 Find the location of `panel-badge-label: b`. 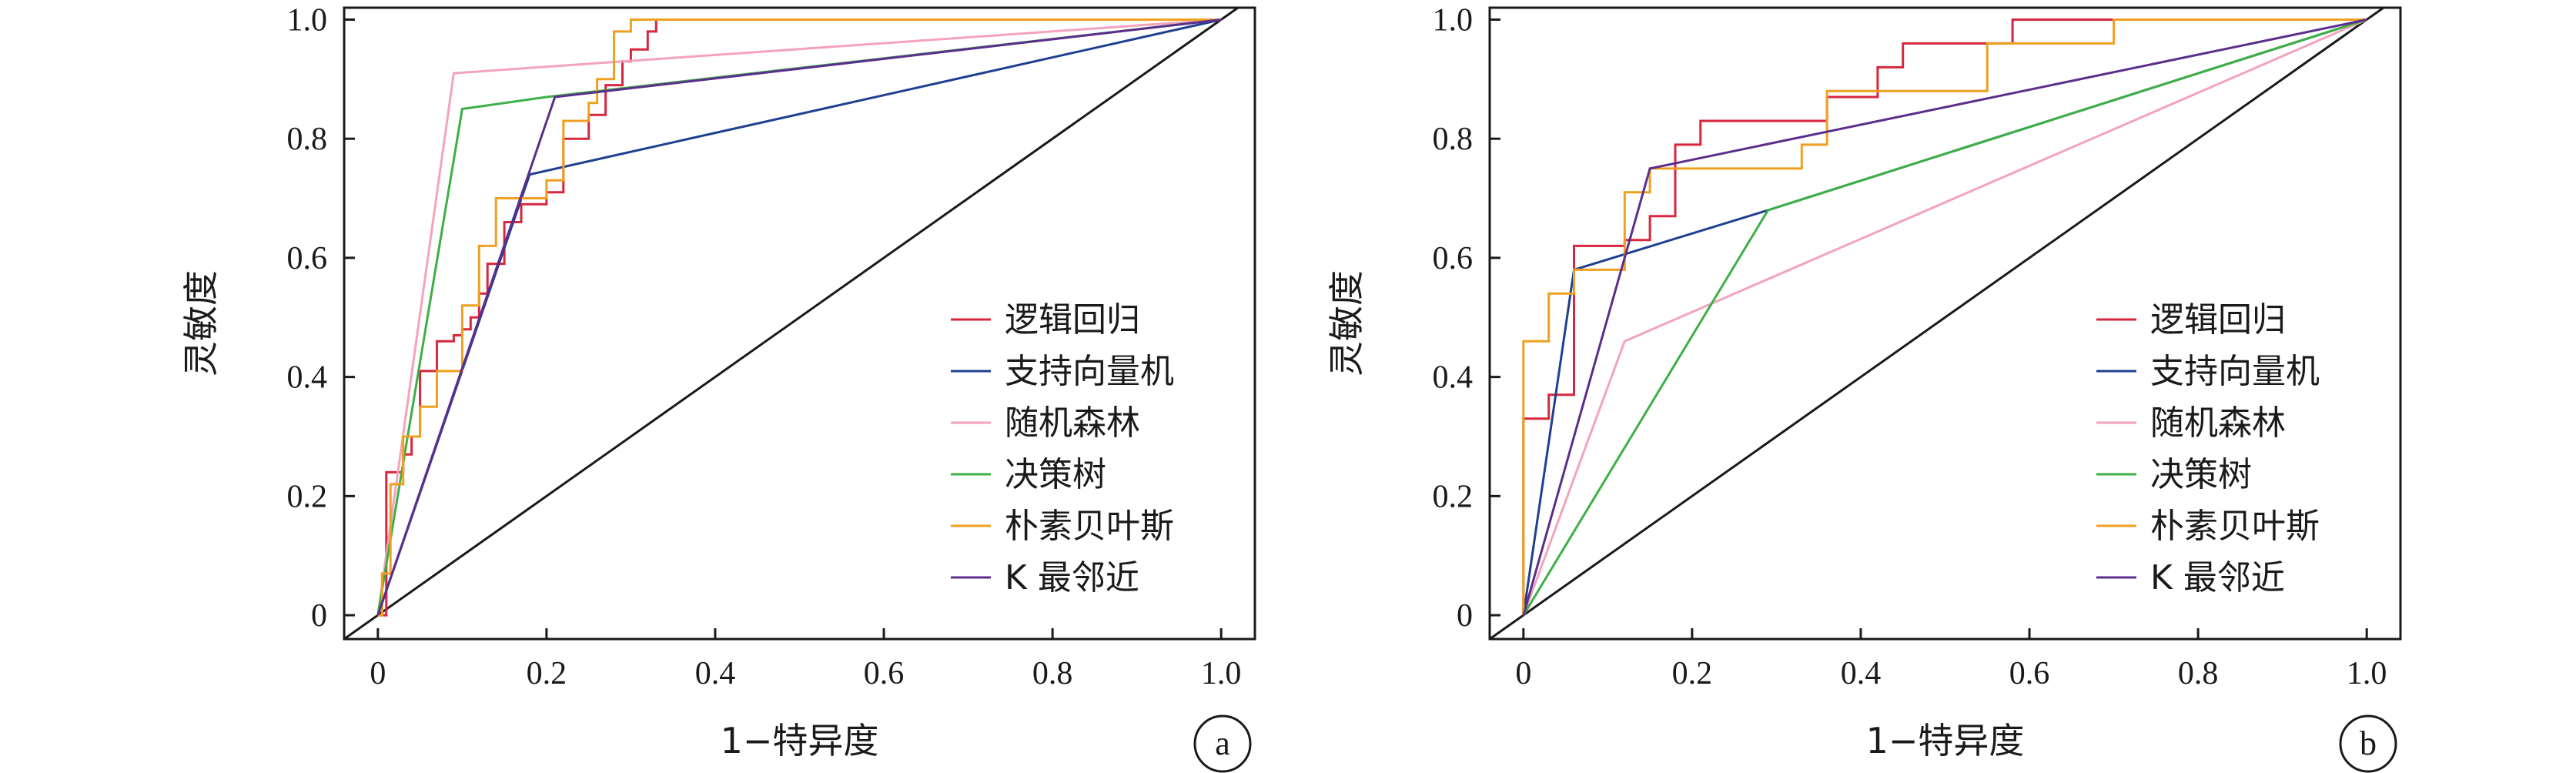

panel-badge-label: b is located at coordinates (2368, 743).